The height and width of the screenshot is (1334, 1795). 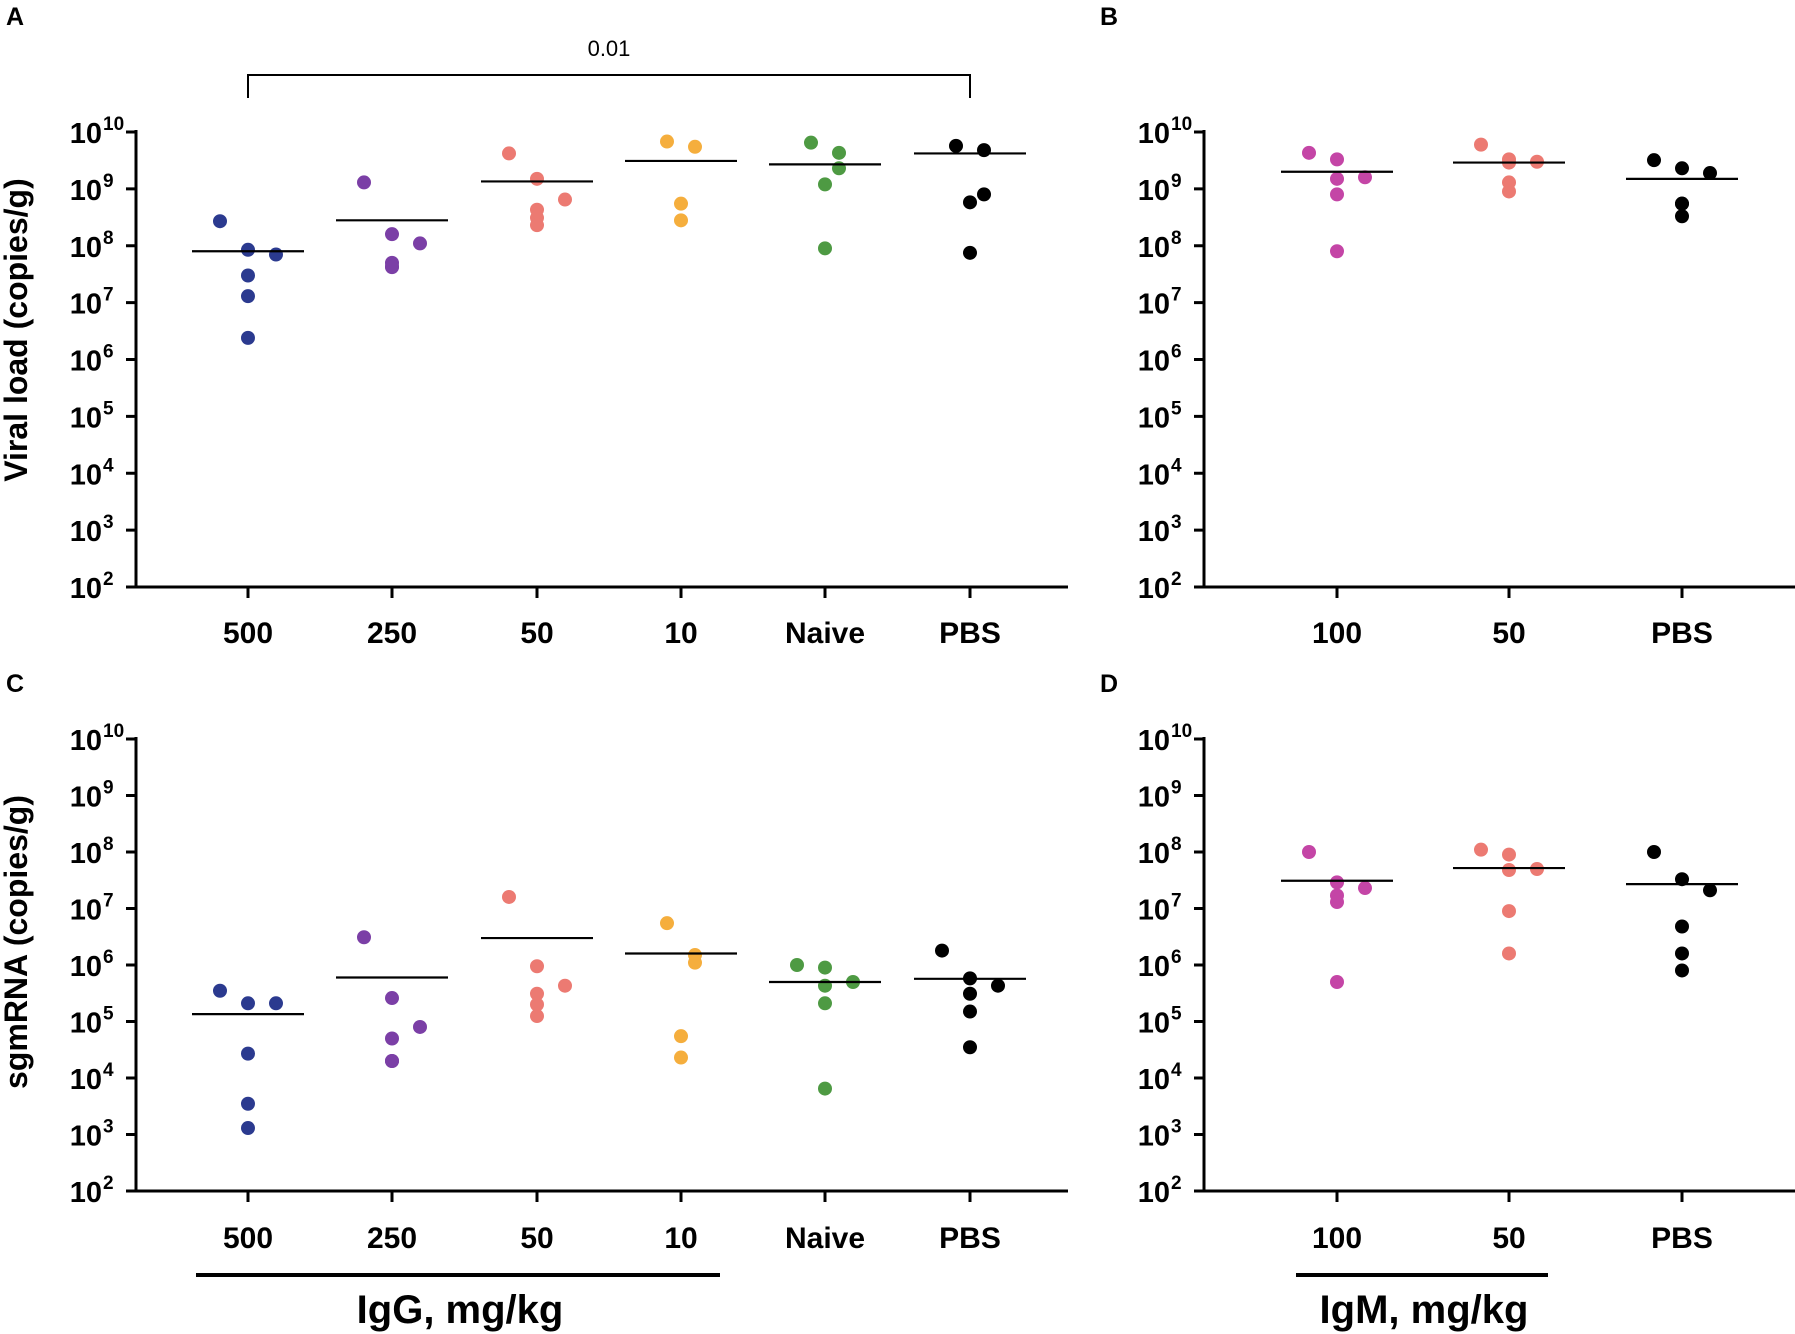 What do you see at coordinates (15, 17) in the screenshot?
I see `panel-a-letter: A` at bounding box center [15, 17].